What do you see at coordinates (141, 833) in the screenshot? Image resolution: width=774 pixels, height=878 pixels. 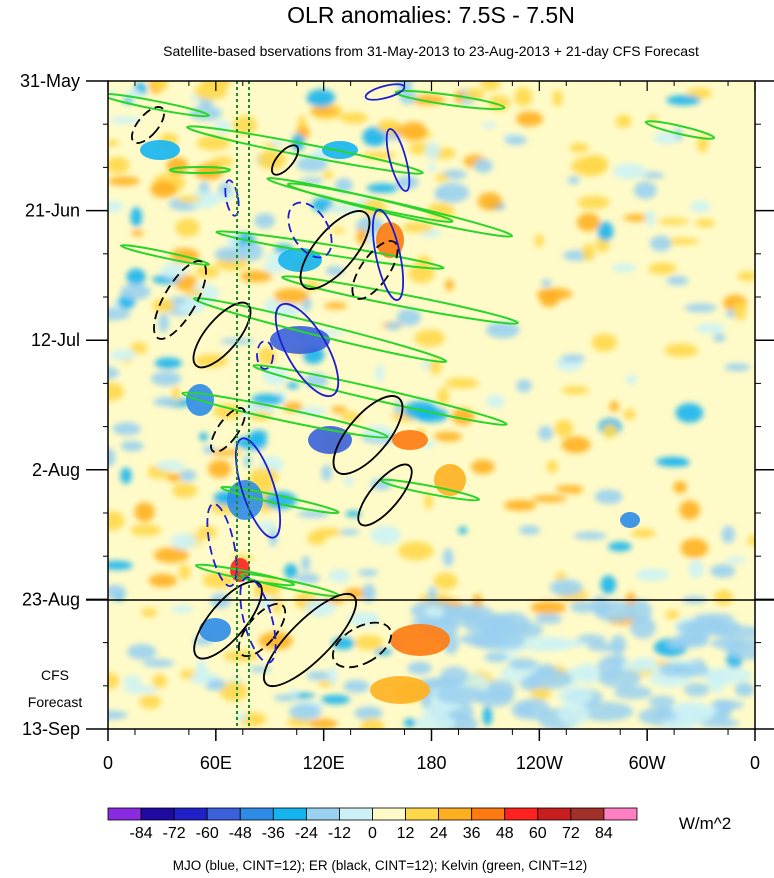 I see `colorbar-label: -84` at bounding box center [141, 833].